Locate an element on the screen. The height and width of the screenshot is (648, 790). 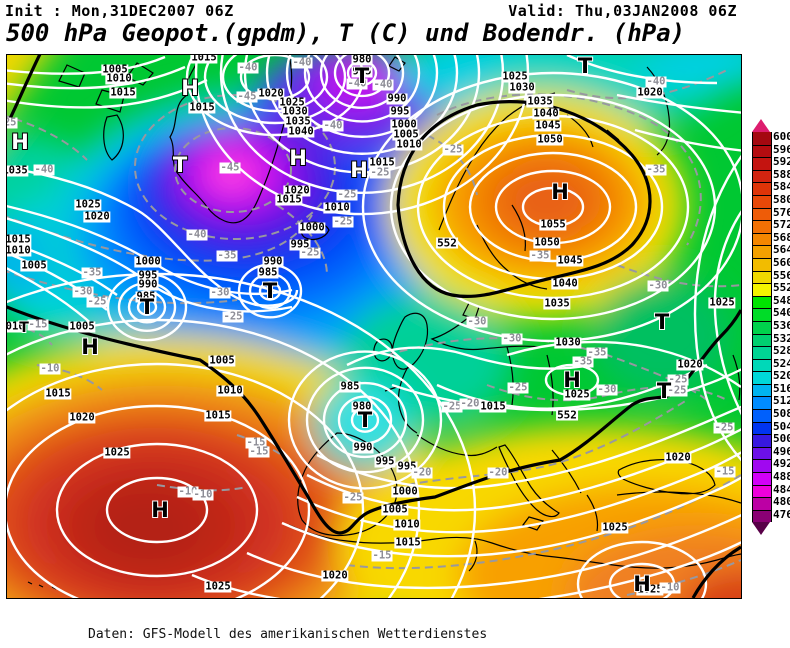
colorbar-tick-label: 524 is located at coordinates (781, 363).